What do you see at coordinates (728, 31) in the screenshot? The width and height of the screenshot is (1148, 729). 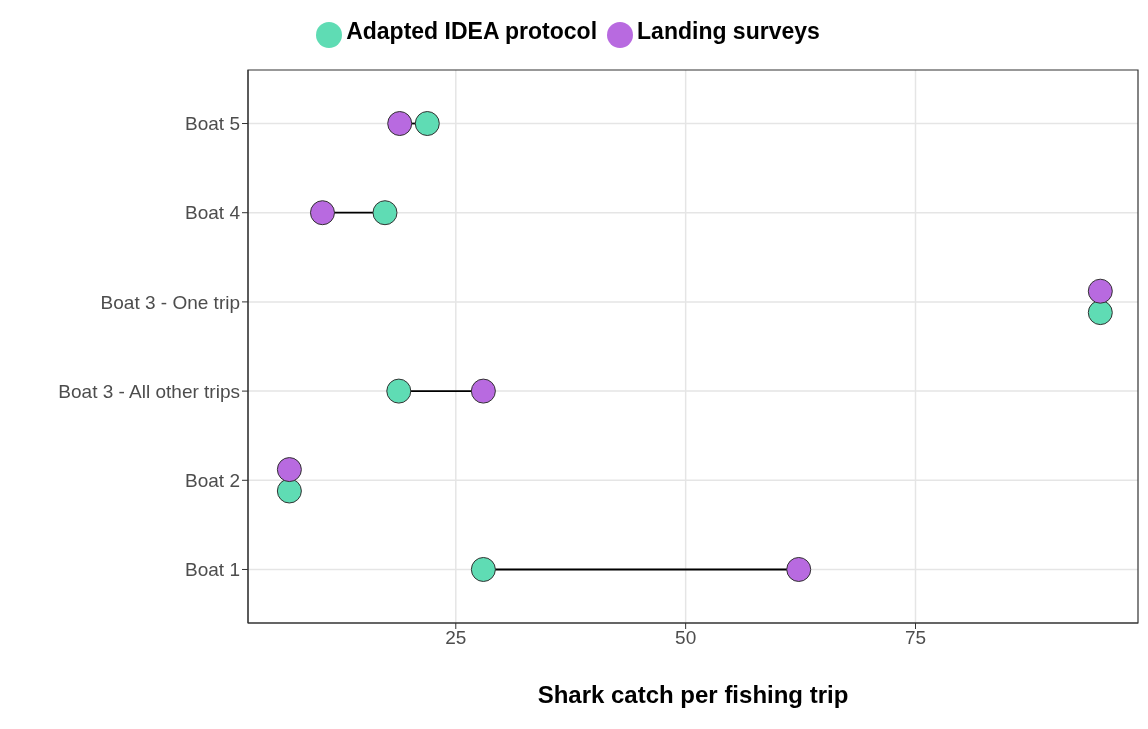 I see `legend-label: Landing surveys` at bounding box center [728, 31].